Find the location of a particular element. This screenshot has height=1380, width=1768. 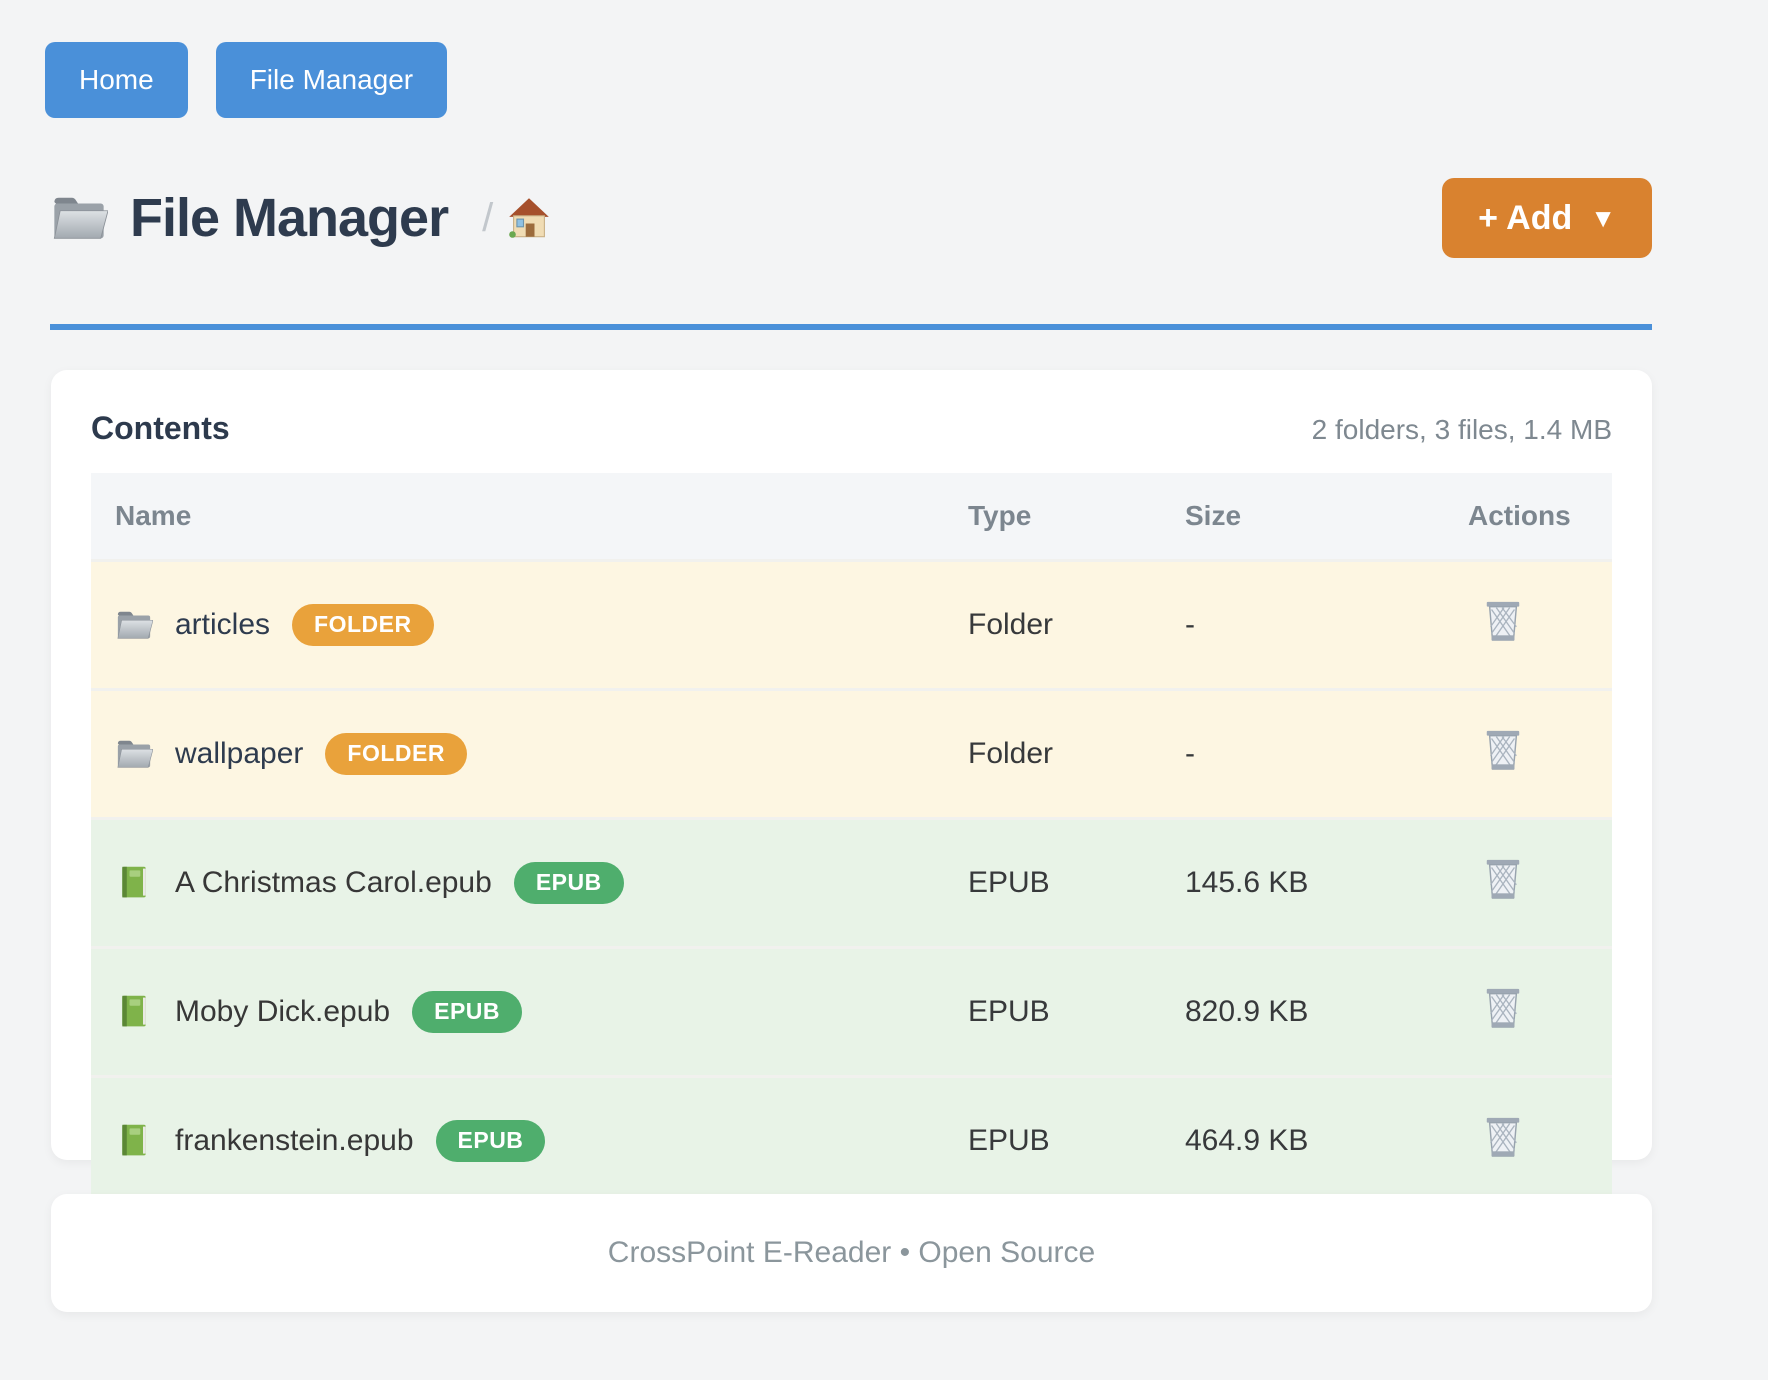

nav-file-manager-button: File Manager is located at coordinates (331, 80).